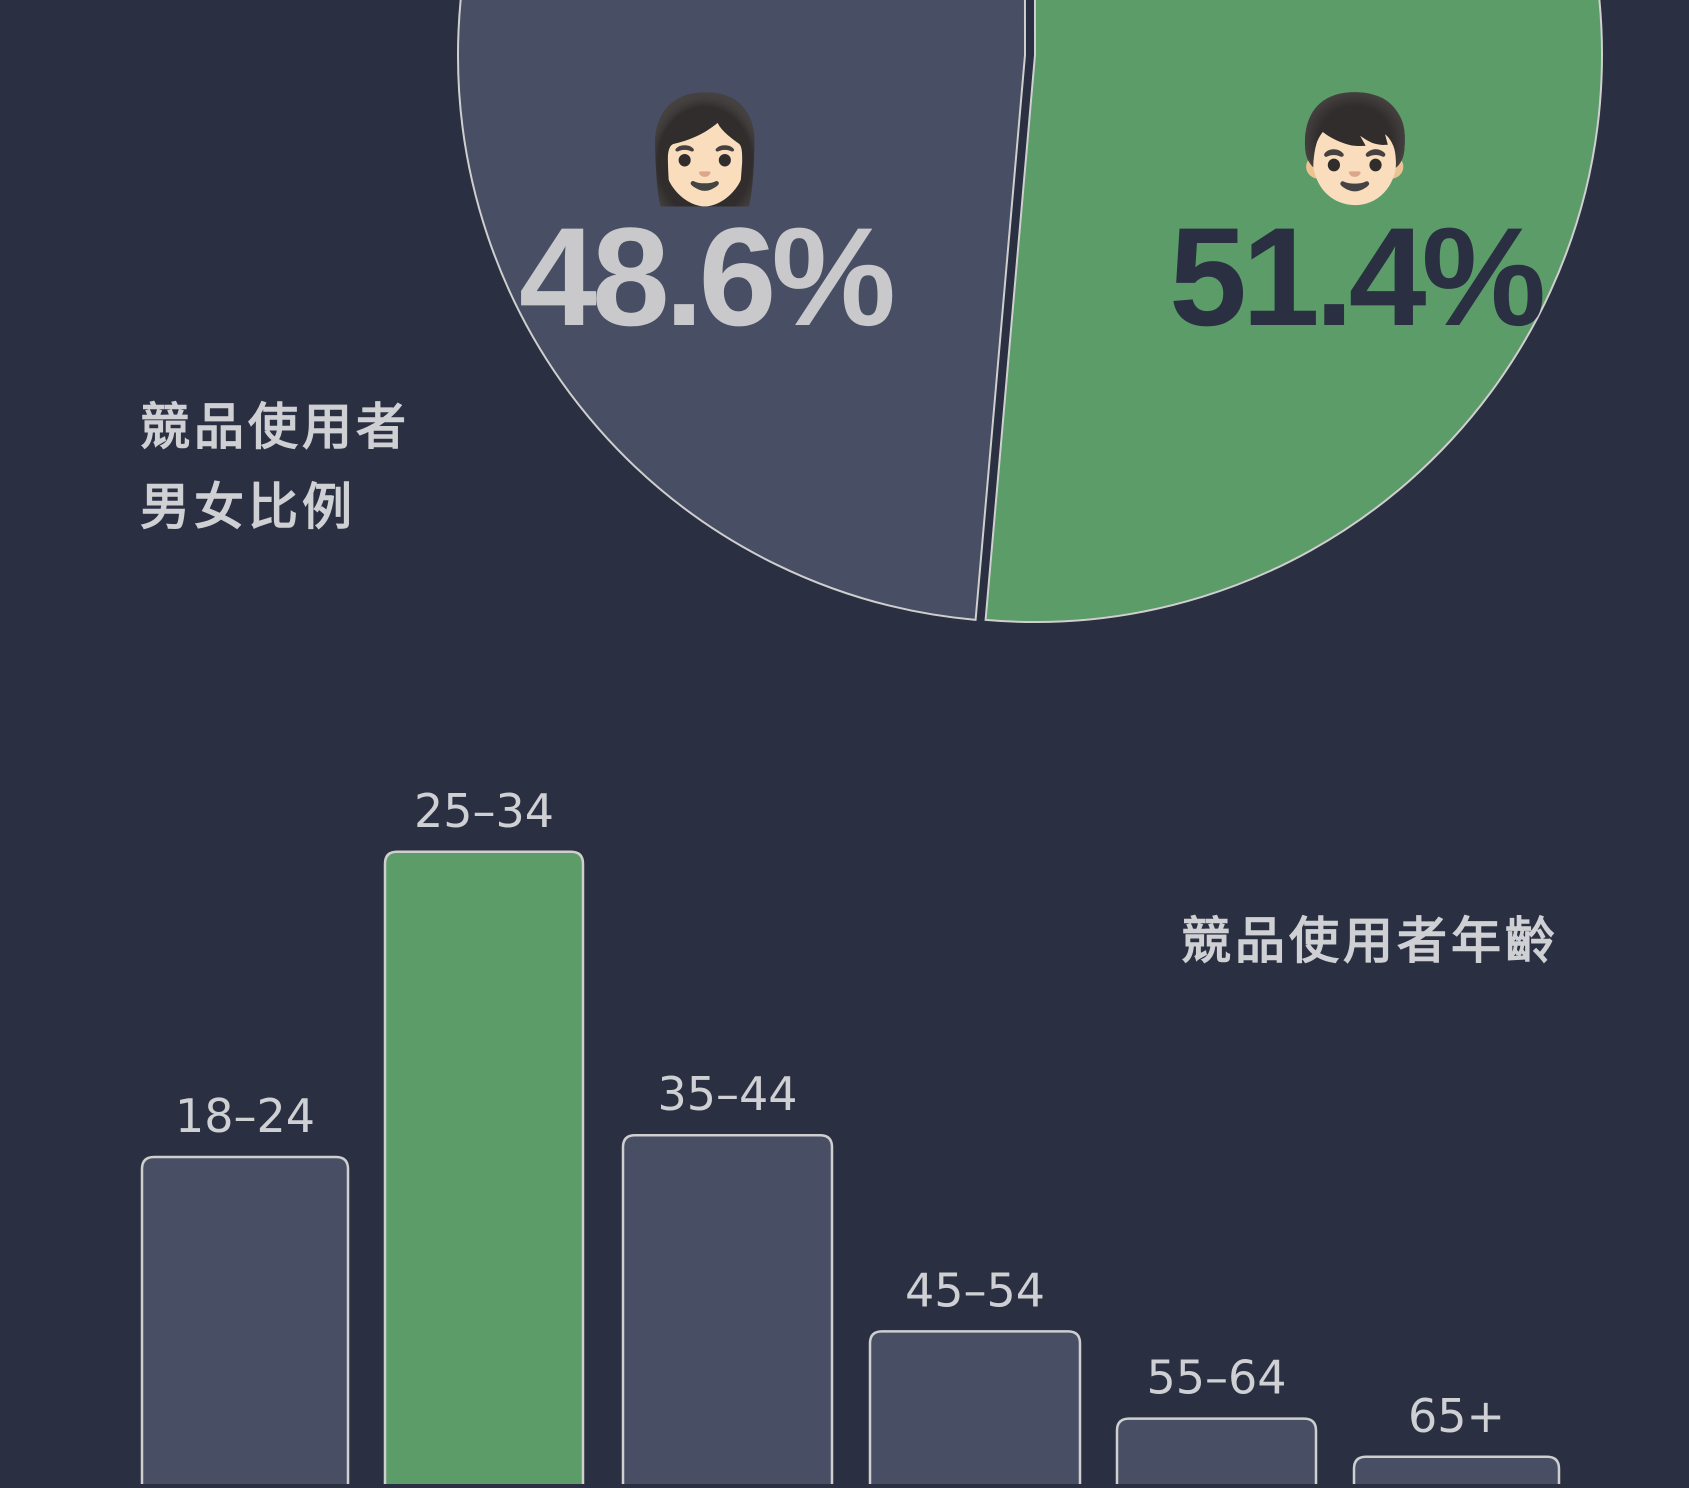 The width and height of the screenshot is (1689, 1488). Describe the element at coordinates (1456, 1416) in the screenshot. I see `bar-category-label: 65+` at that location.